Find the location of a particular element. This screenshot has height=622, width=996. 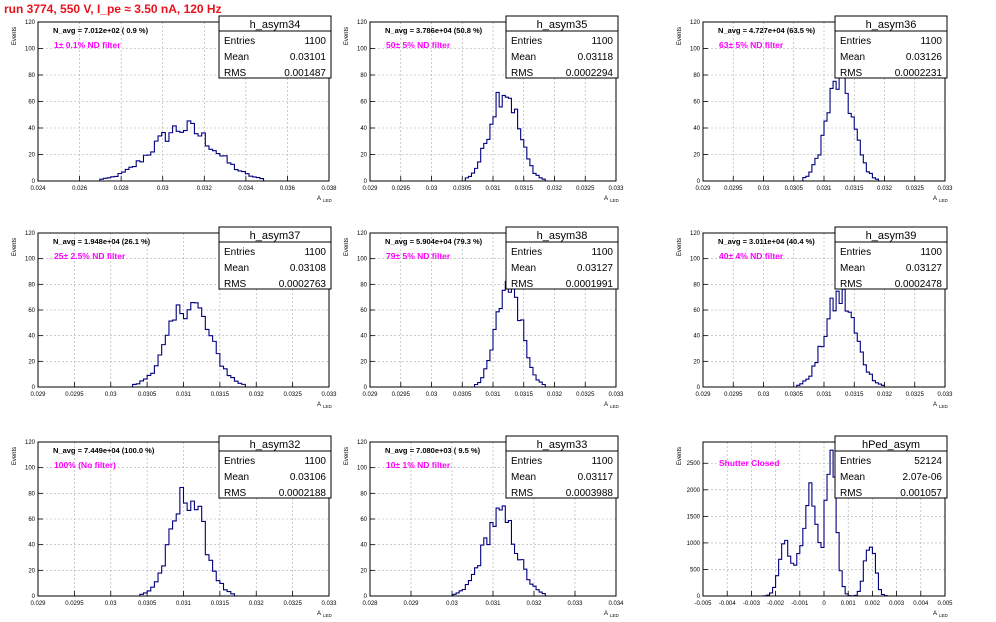

stats-title: h_asym32 is located at coordinates (275, 445).